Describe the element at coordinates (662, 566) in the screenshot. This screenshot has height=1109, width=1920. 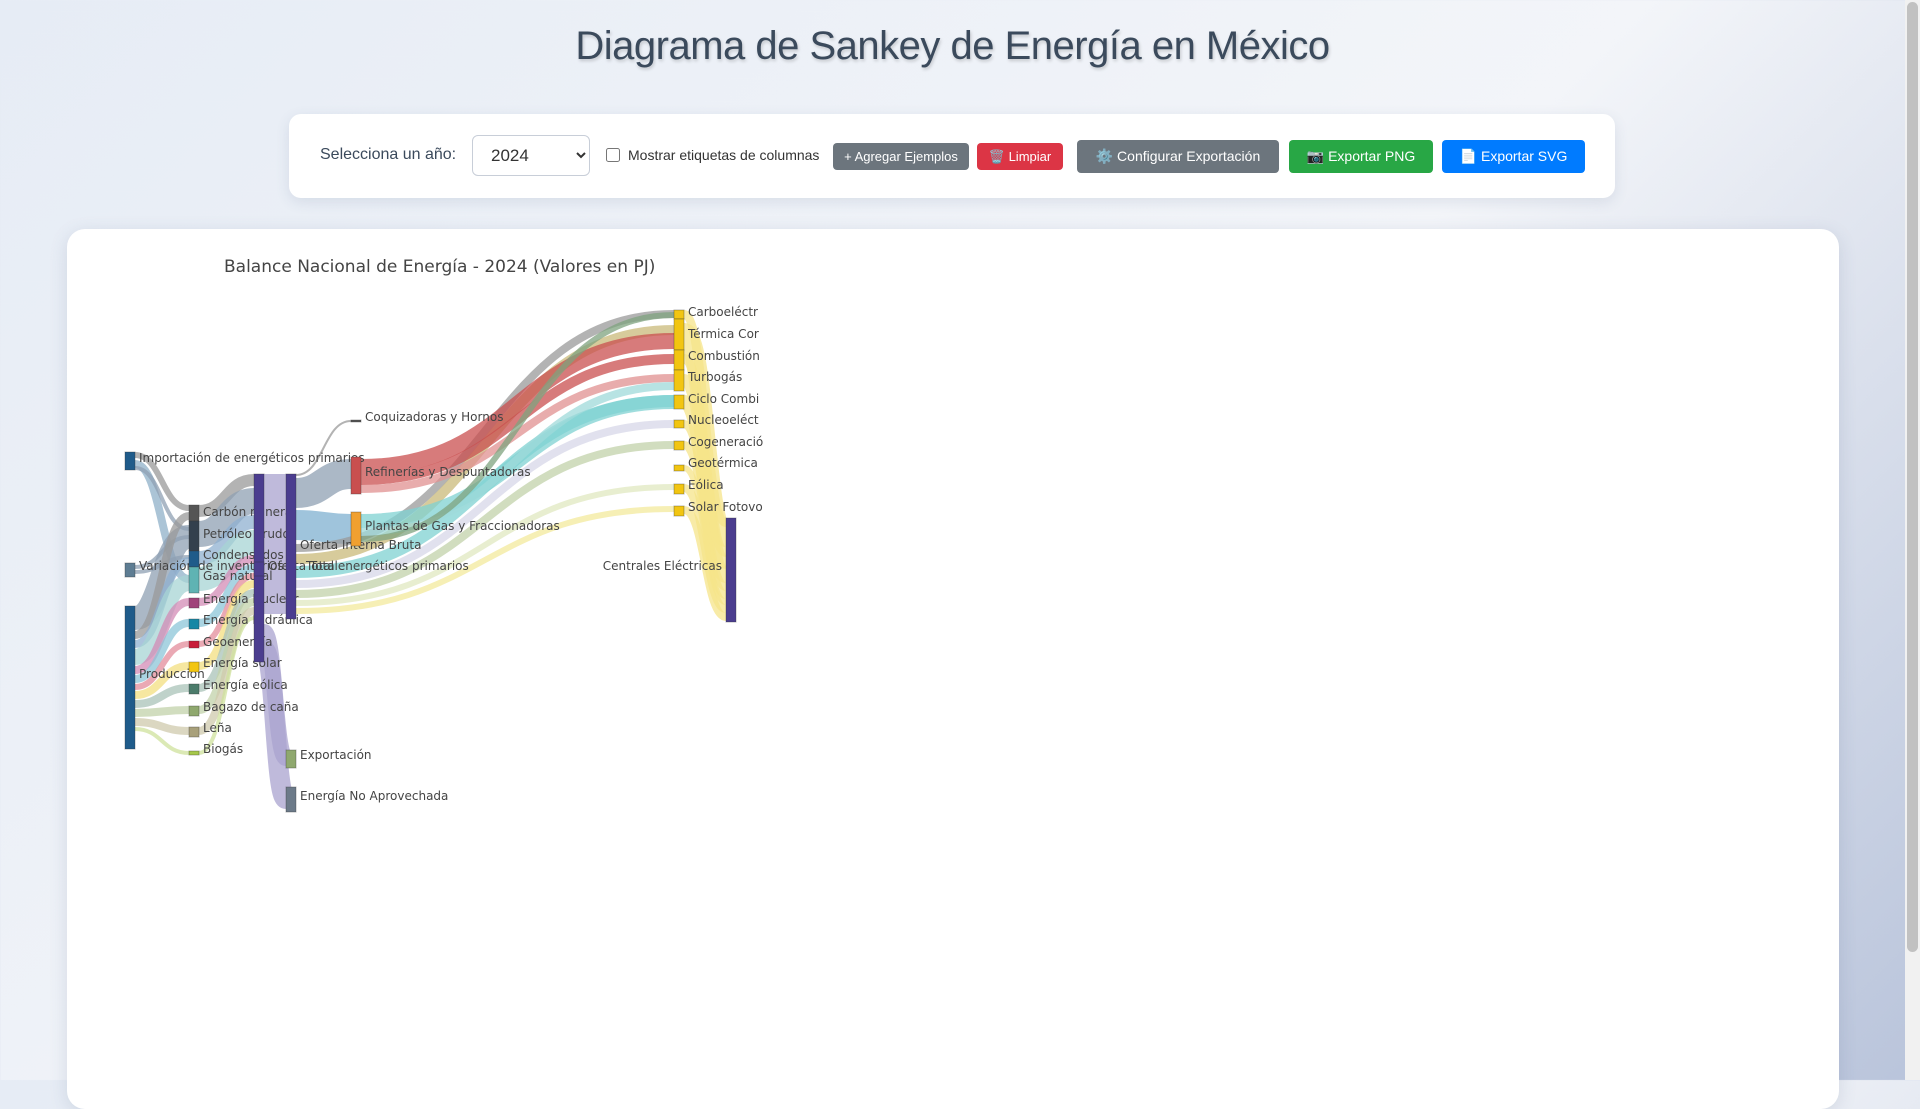
I see `sankey-node-label-centrales: Centrales Eléctricas` at that location.